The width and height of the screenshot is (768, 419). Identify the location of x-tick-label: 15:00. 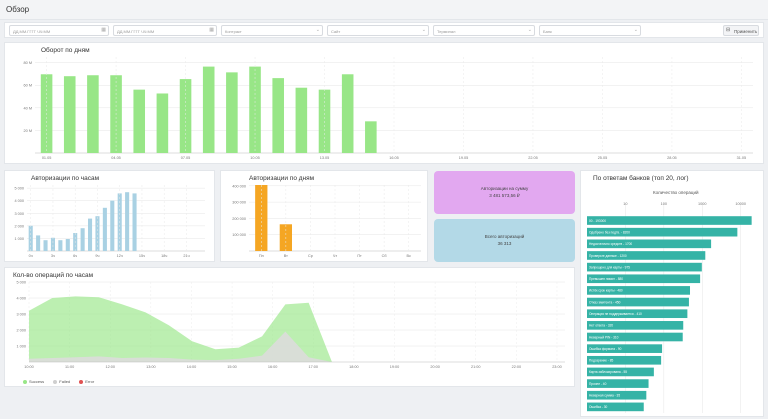
(232, 367).